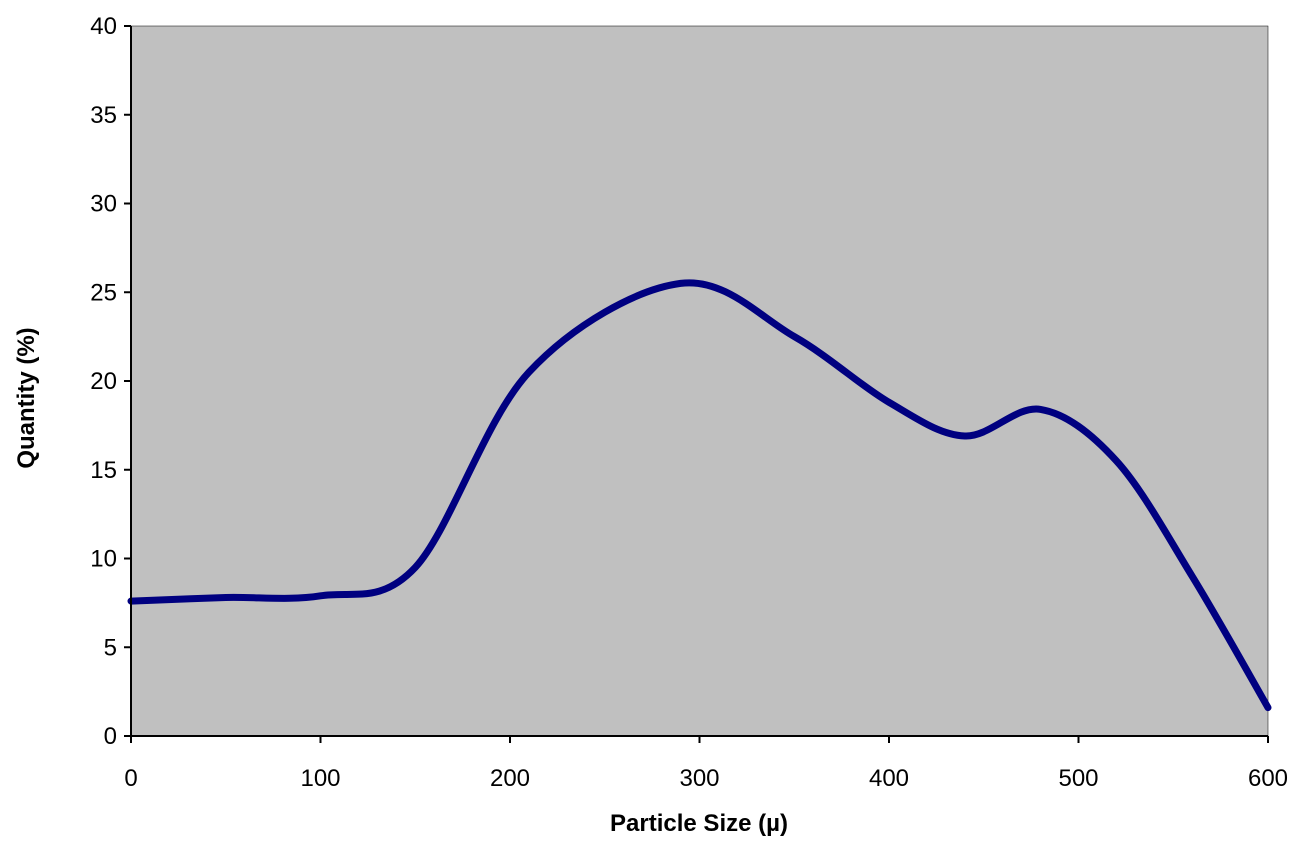  I want to click on x-tick-label: 300, so click(699, 778).